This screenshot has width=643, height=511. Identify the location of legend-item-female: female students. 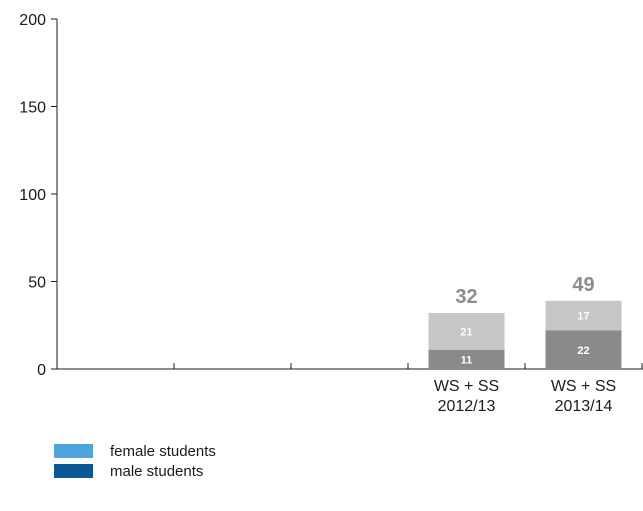
(135, 451).